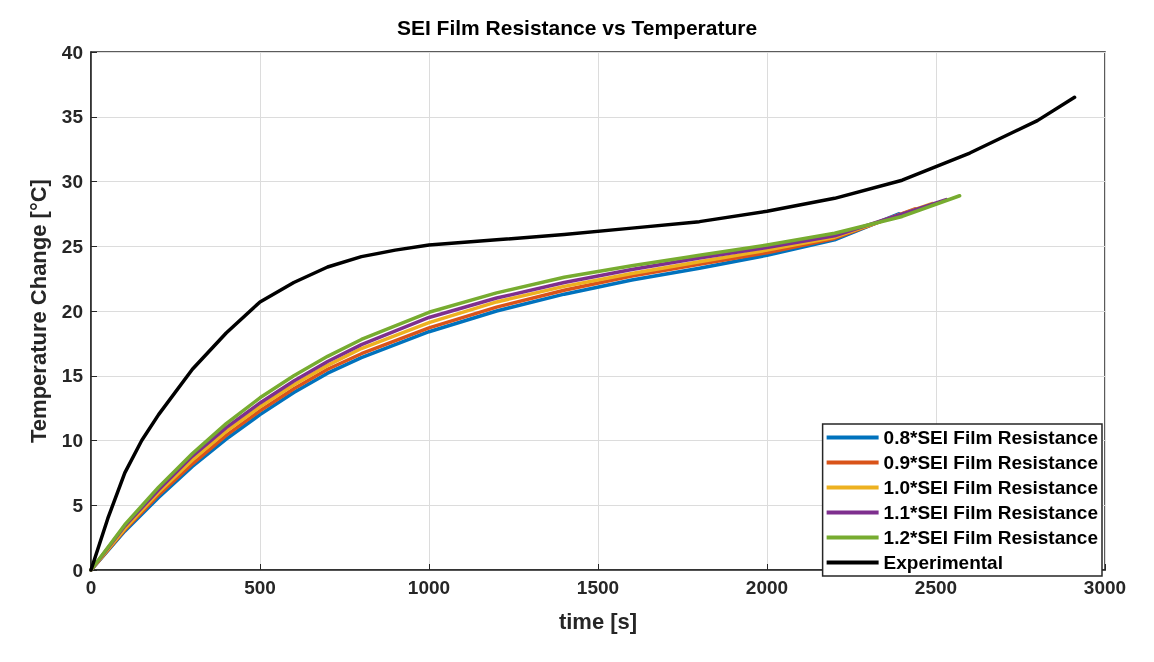  What do you see at coordinates (598, 621) in the screenshot?
I see `x-axis-title: time [s]` at bounding box center [598, 621].